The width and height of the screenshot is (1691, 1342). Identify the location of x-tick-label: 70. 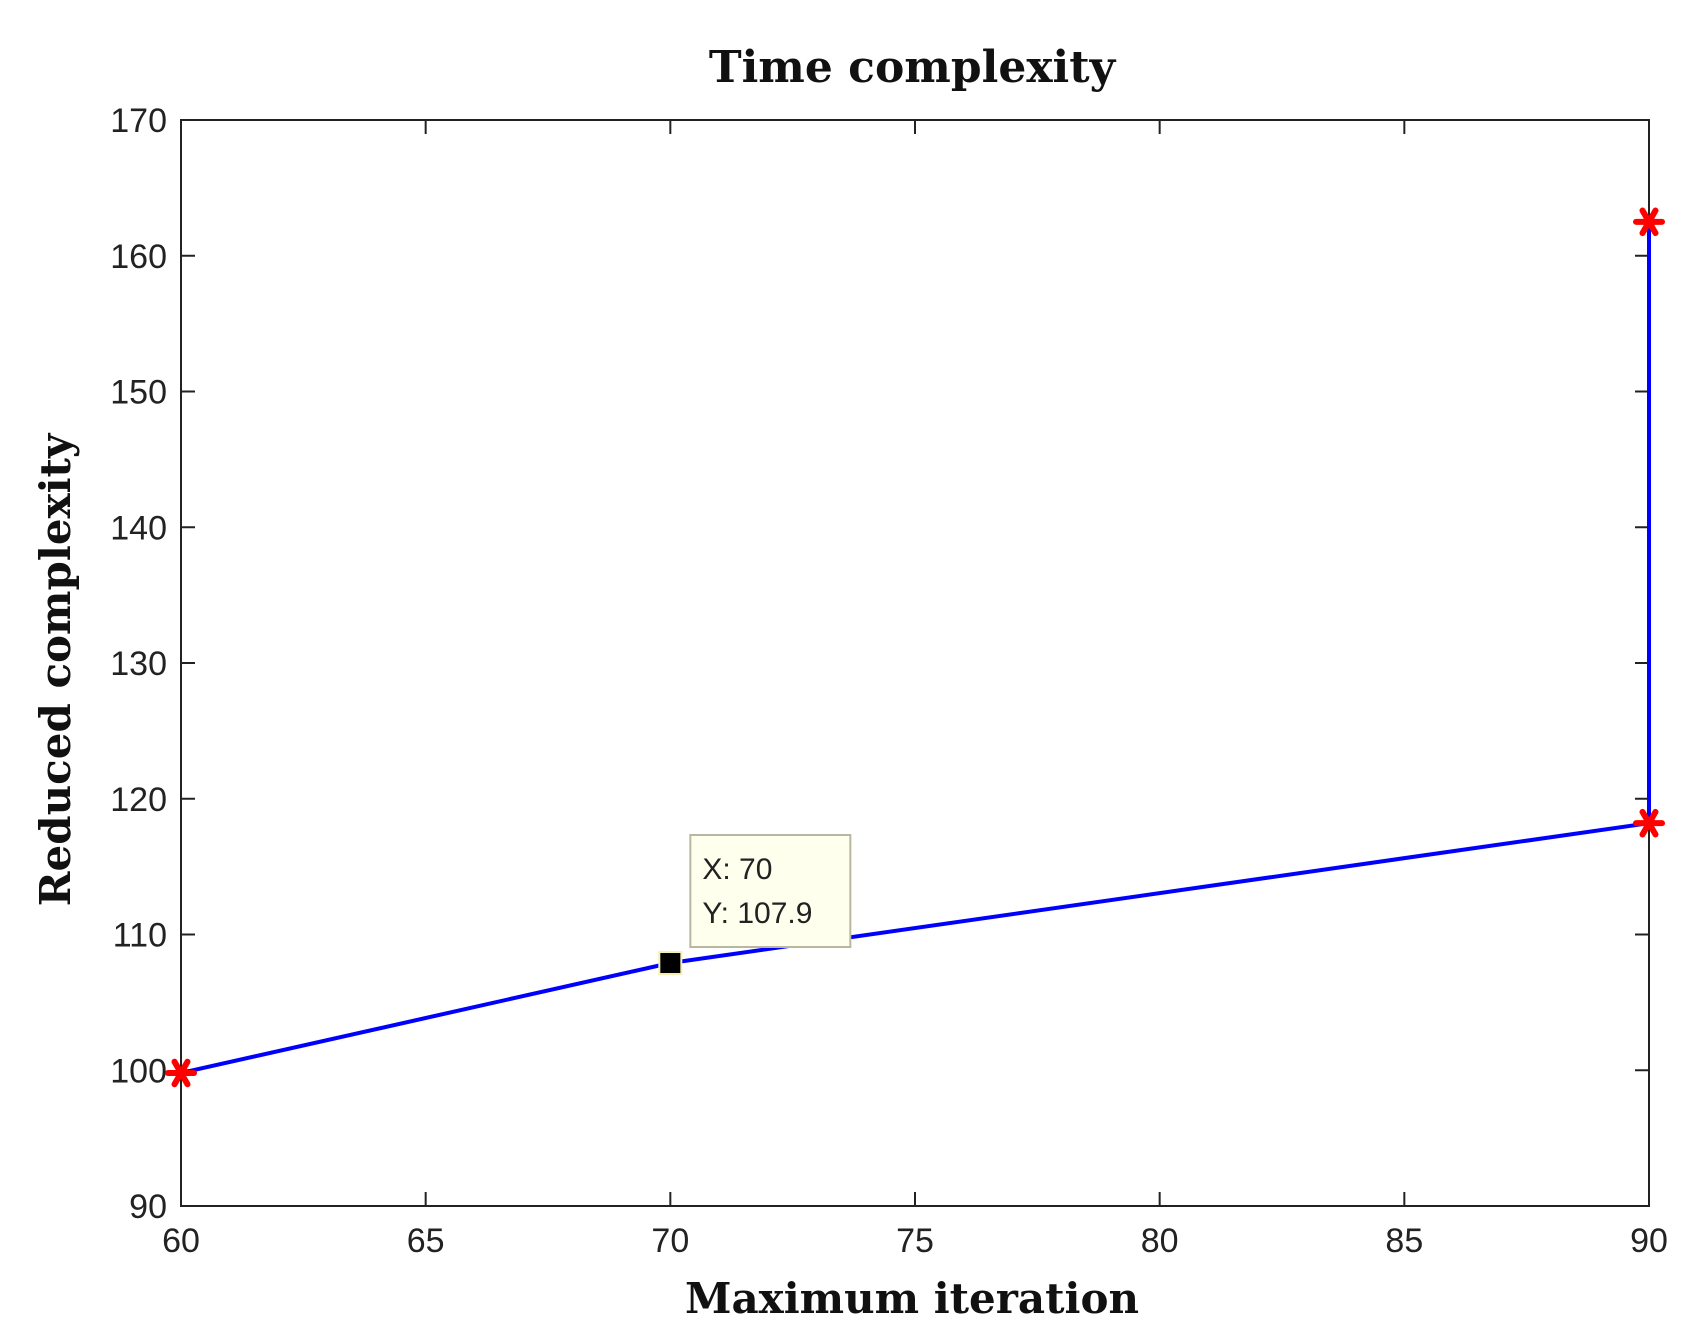
(670, 1241).